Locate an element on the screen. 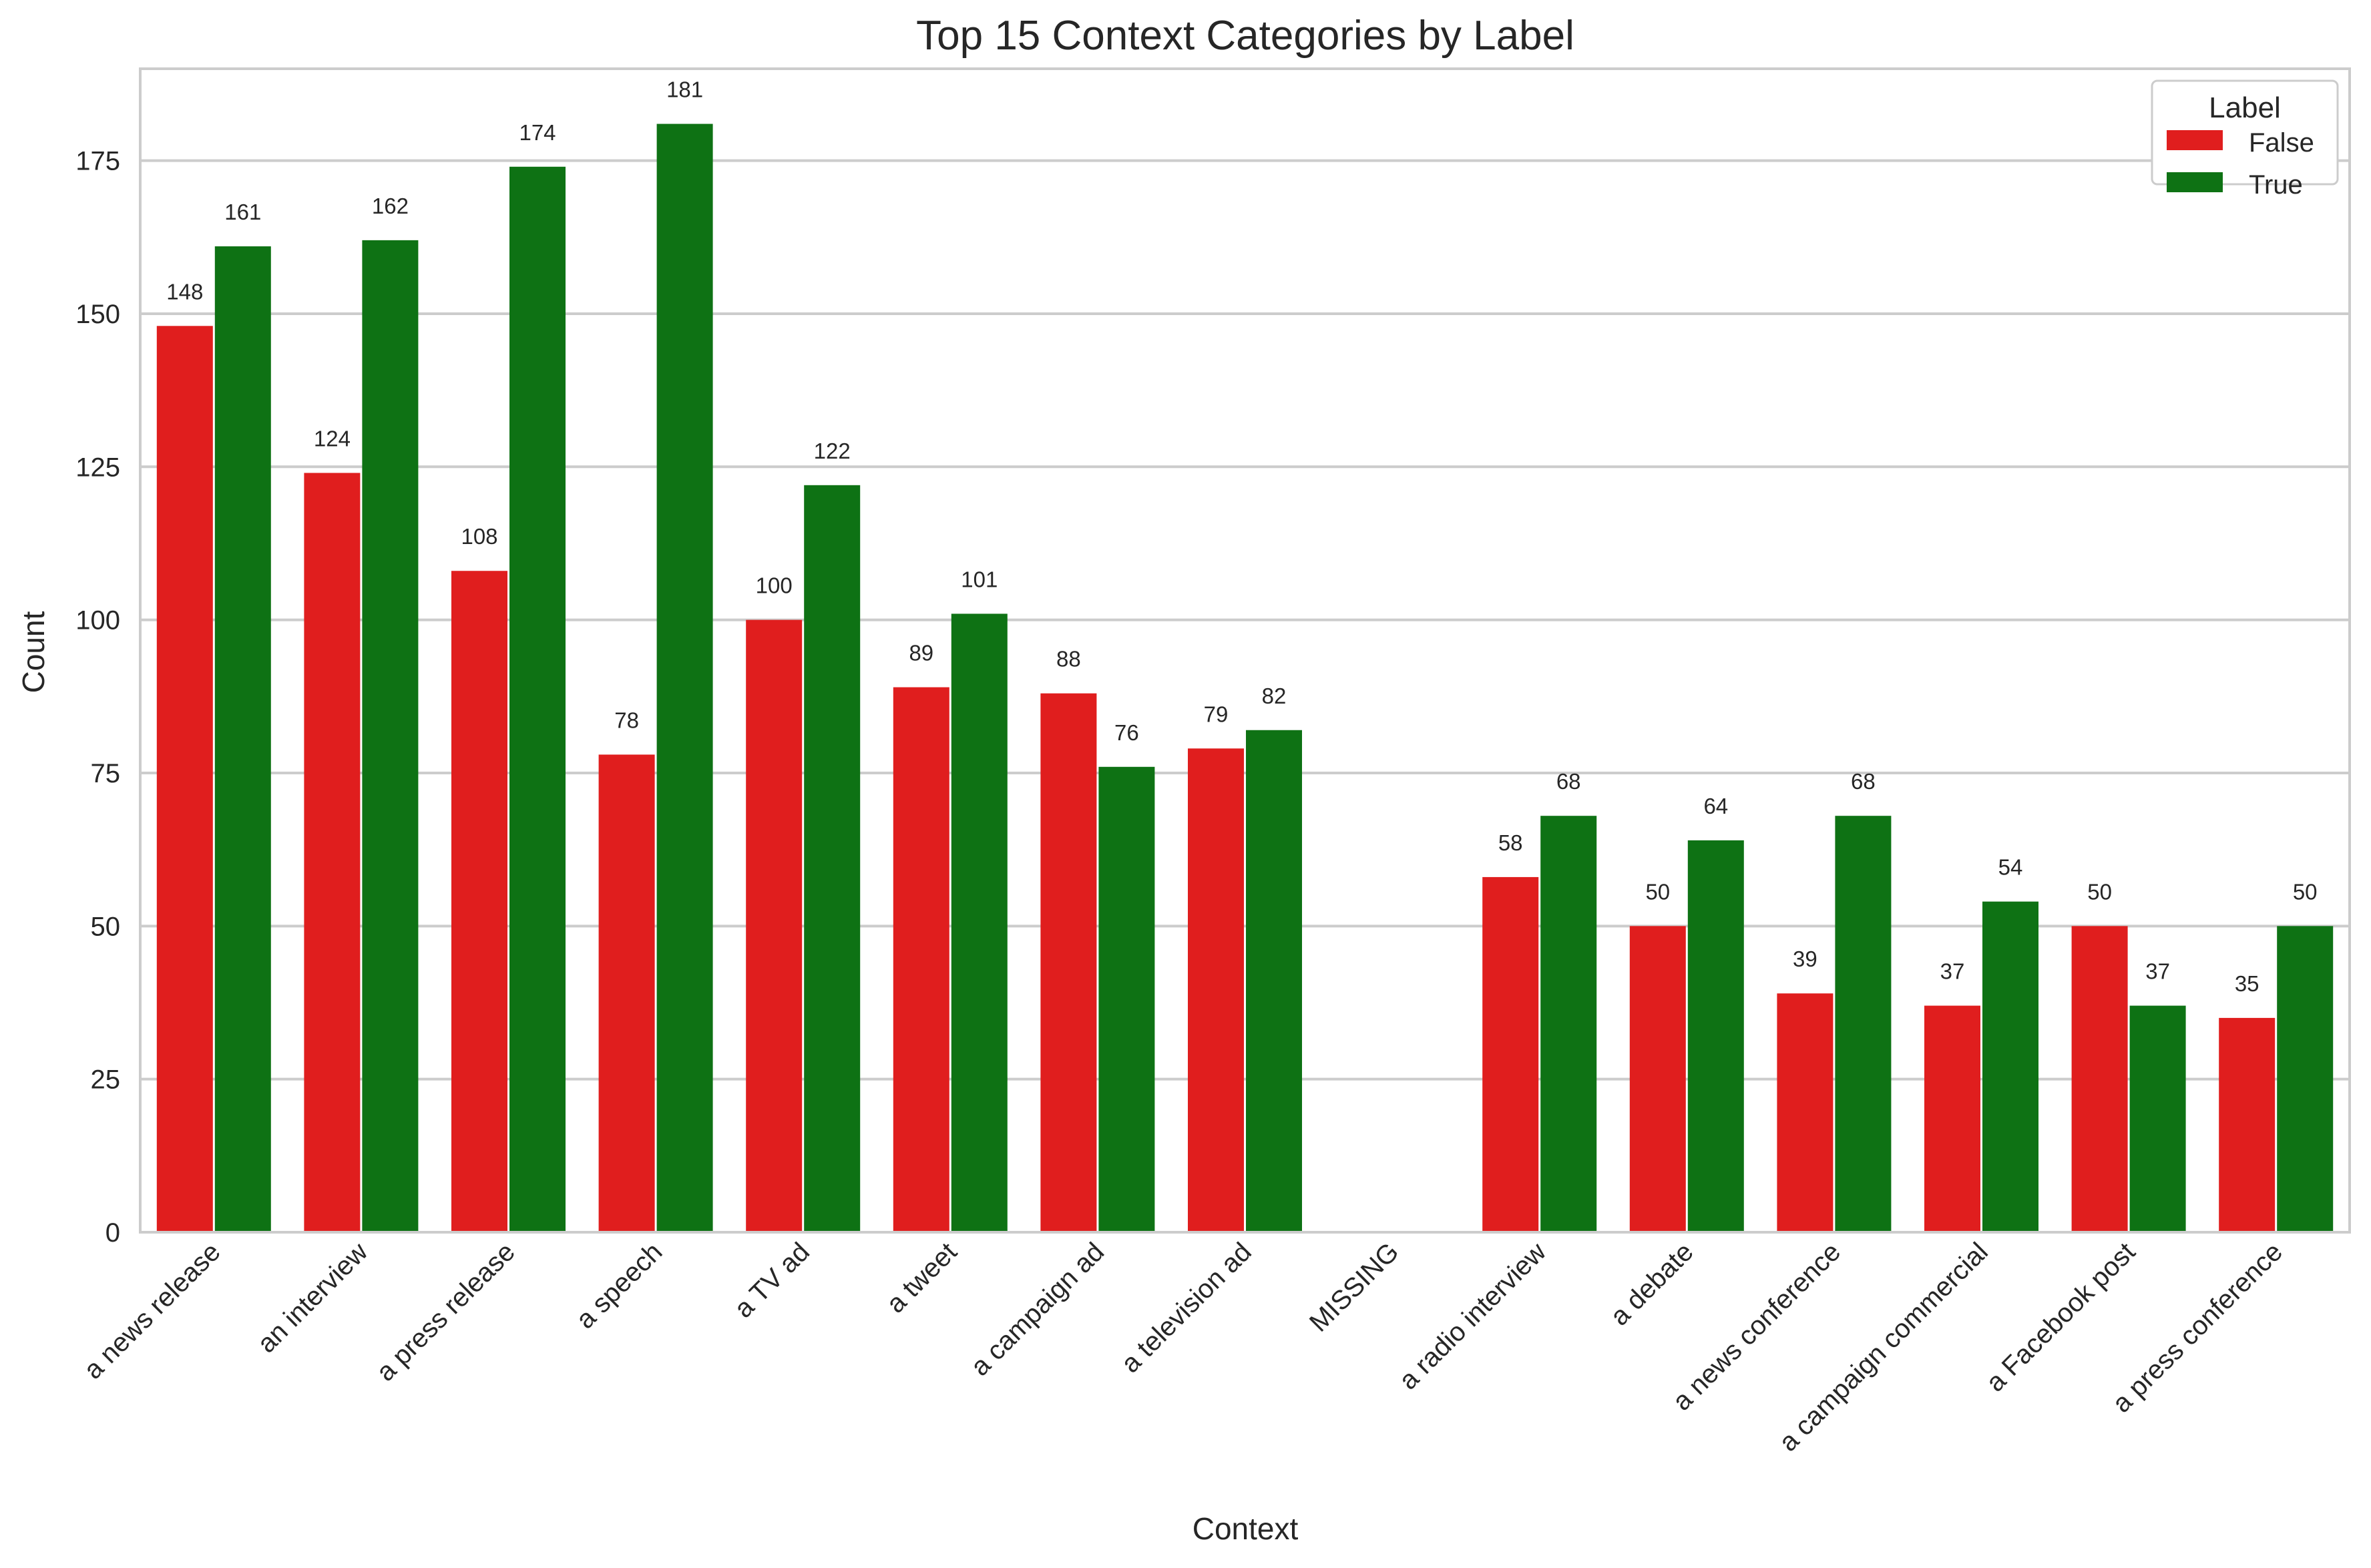 The width and height of the screenshot is (2371, 1568). bar-value-label: 122 is located at coordinates (832, 451).